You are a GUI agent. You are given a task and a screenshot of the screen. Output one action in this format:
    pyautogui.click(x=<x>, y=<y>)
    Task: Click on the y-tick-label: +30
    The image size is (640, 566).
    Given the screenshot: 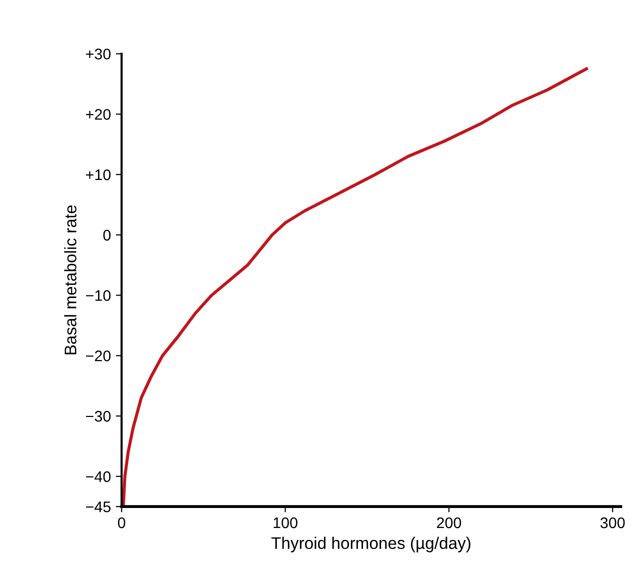 What is the action you would take?
    pyautogui.click(x=98, y=54)
    